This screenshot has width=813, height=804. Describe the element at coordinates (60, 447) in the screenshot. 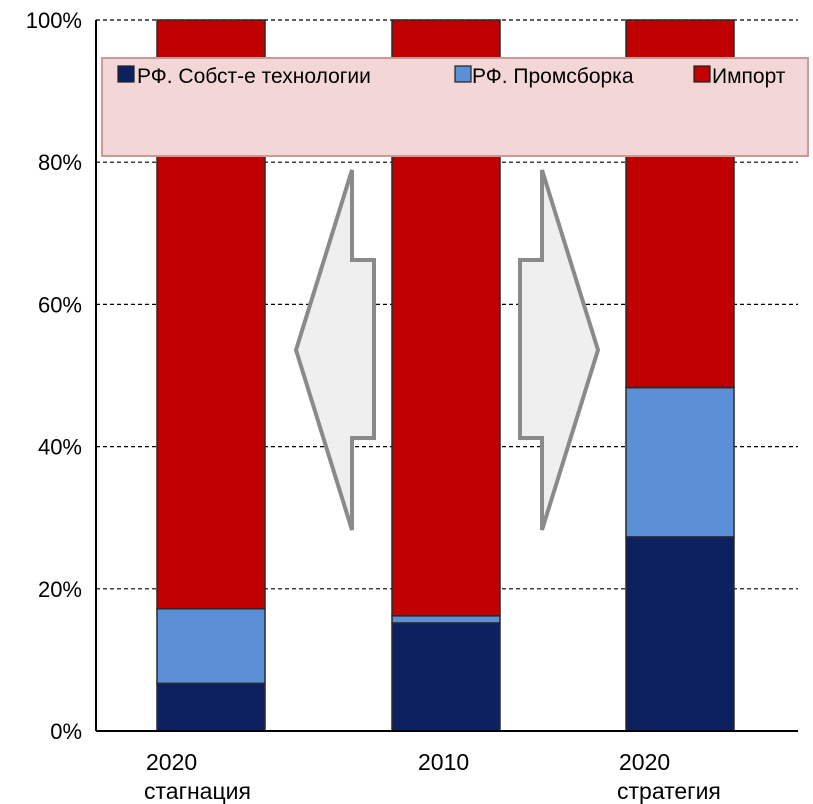

I see `y-tick-label: 40%` at that location.